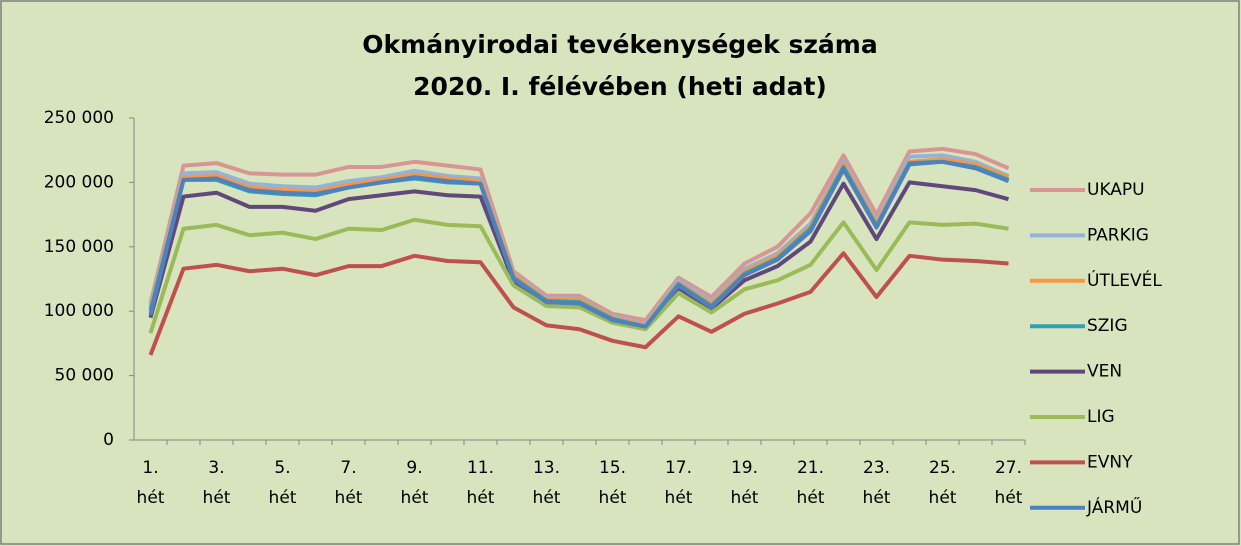  What do you see at coordinates (942, 483) in the screenshot?
I see `x-tick-label: 25. hét` at bounding box center [942, 483].